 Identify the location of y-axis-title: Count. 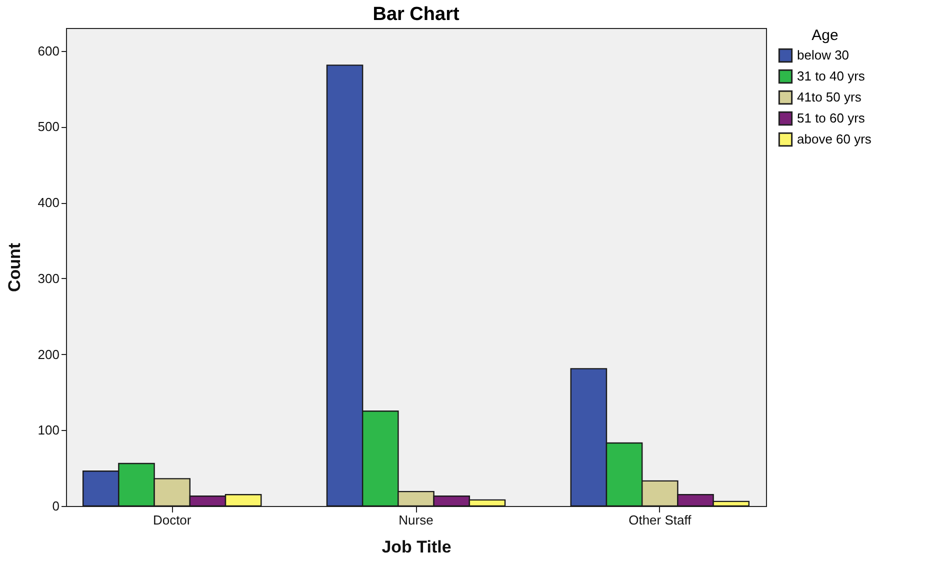
(14, 267).